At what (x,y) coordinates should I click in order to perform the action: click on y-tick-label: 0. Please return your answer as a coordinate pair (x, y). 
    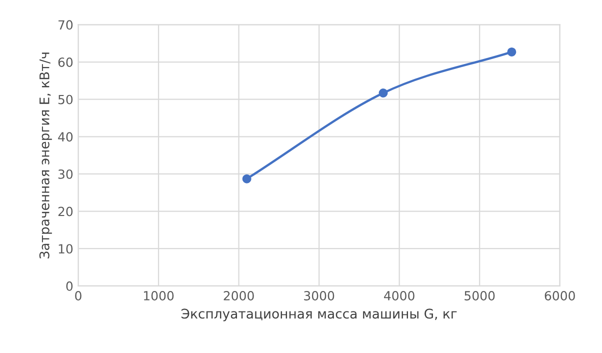
    Looking at the image, I should click on (69, 286).